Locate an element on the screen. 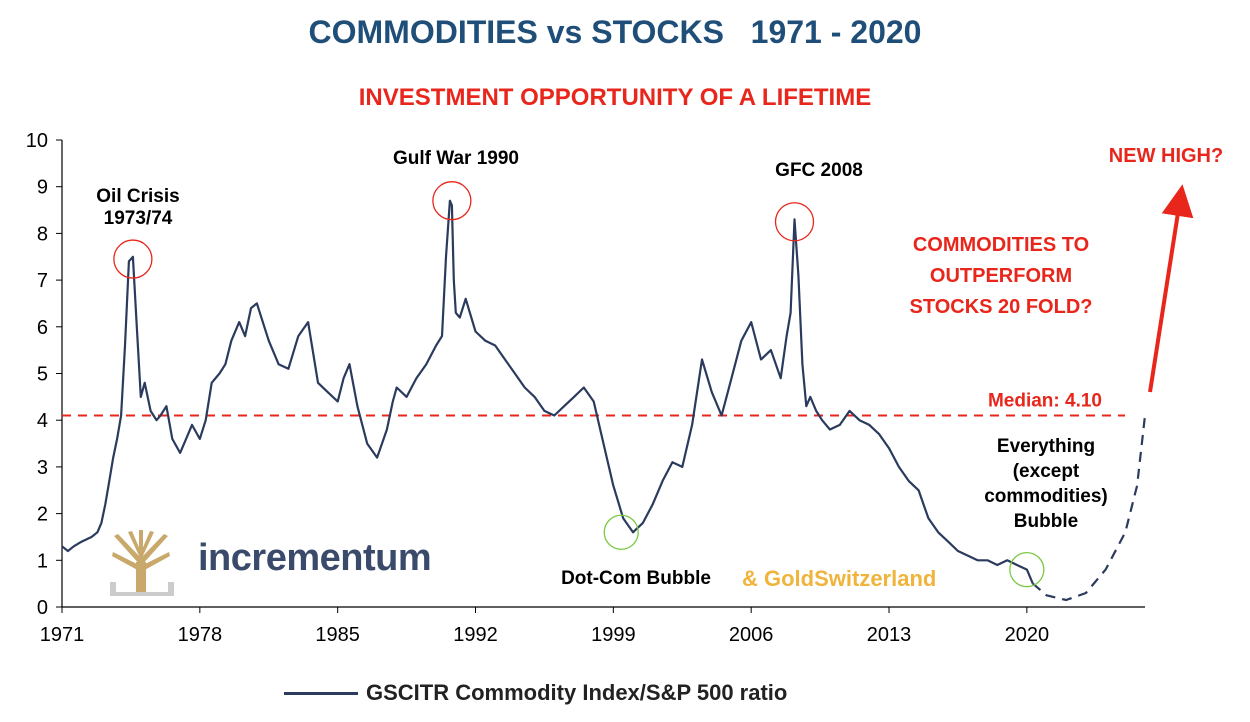  outperform-callout: STOCKS 20 FOLD? is located at coordinates (1001, 307).